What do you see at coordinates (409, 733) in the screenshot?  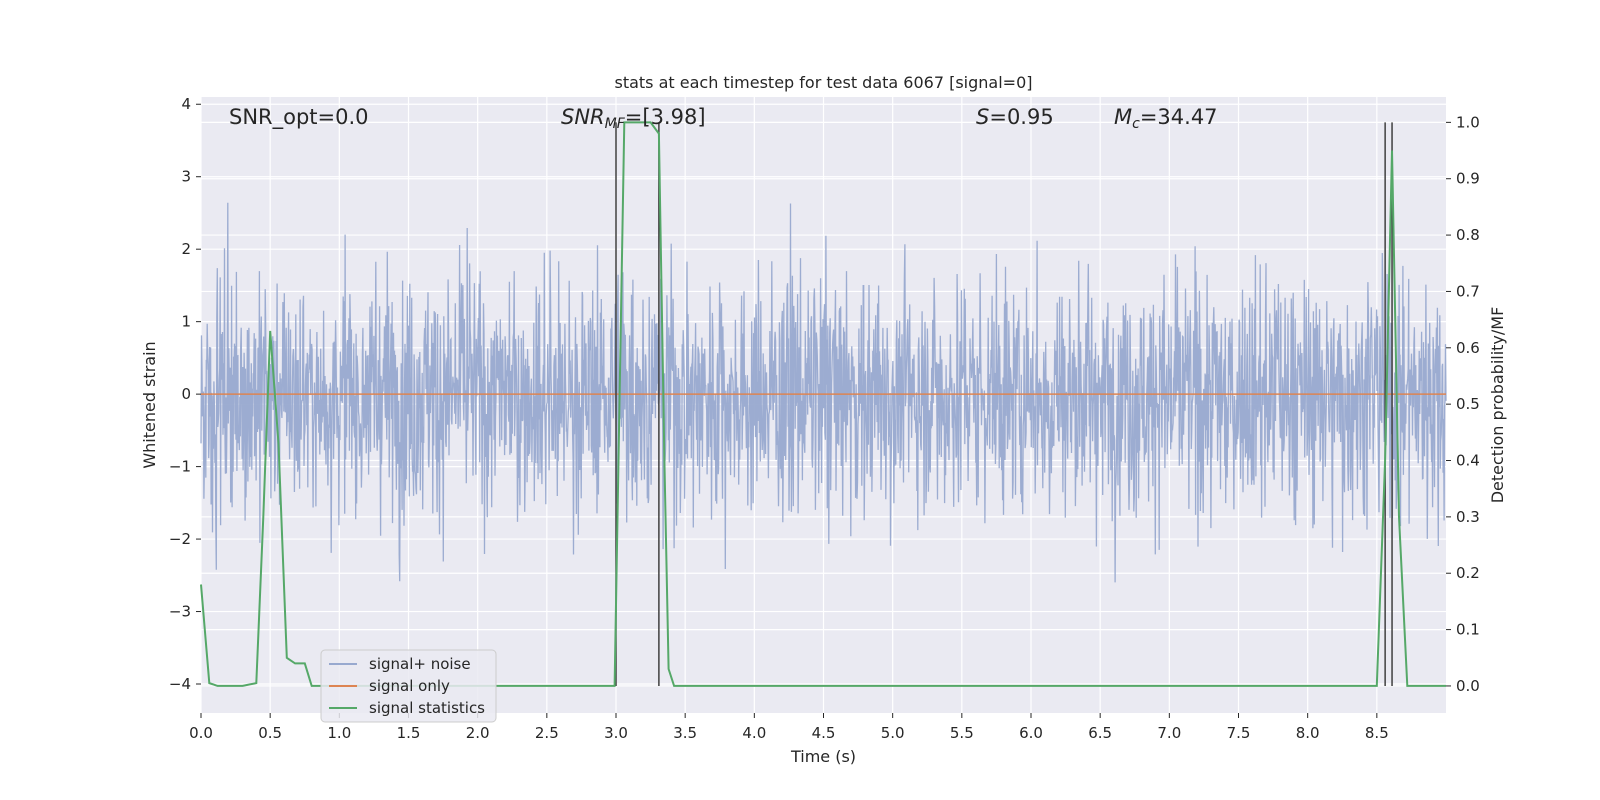 I see `x-tick-label: 1.5` at bounding box center [409, 733].